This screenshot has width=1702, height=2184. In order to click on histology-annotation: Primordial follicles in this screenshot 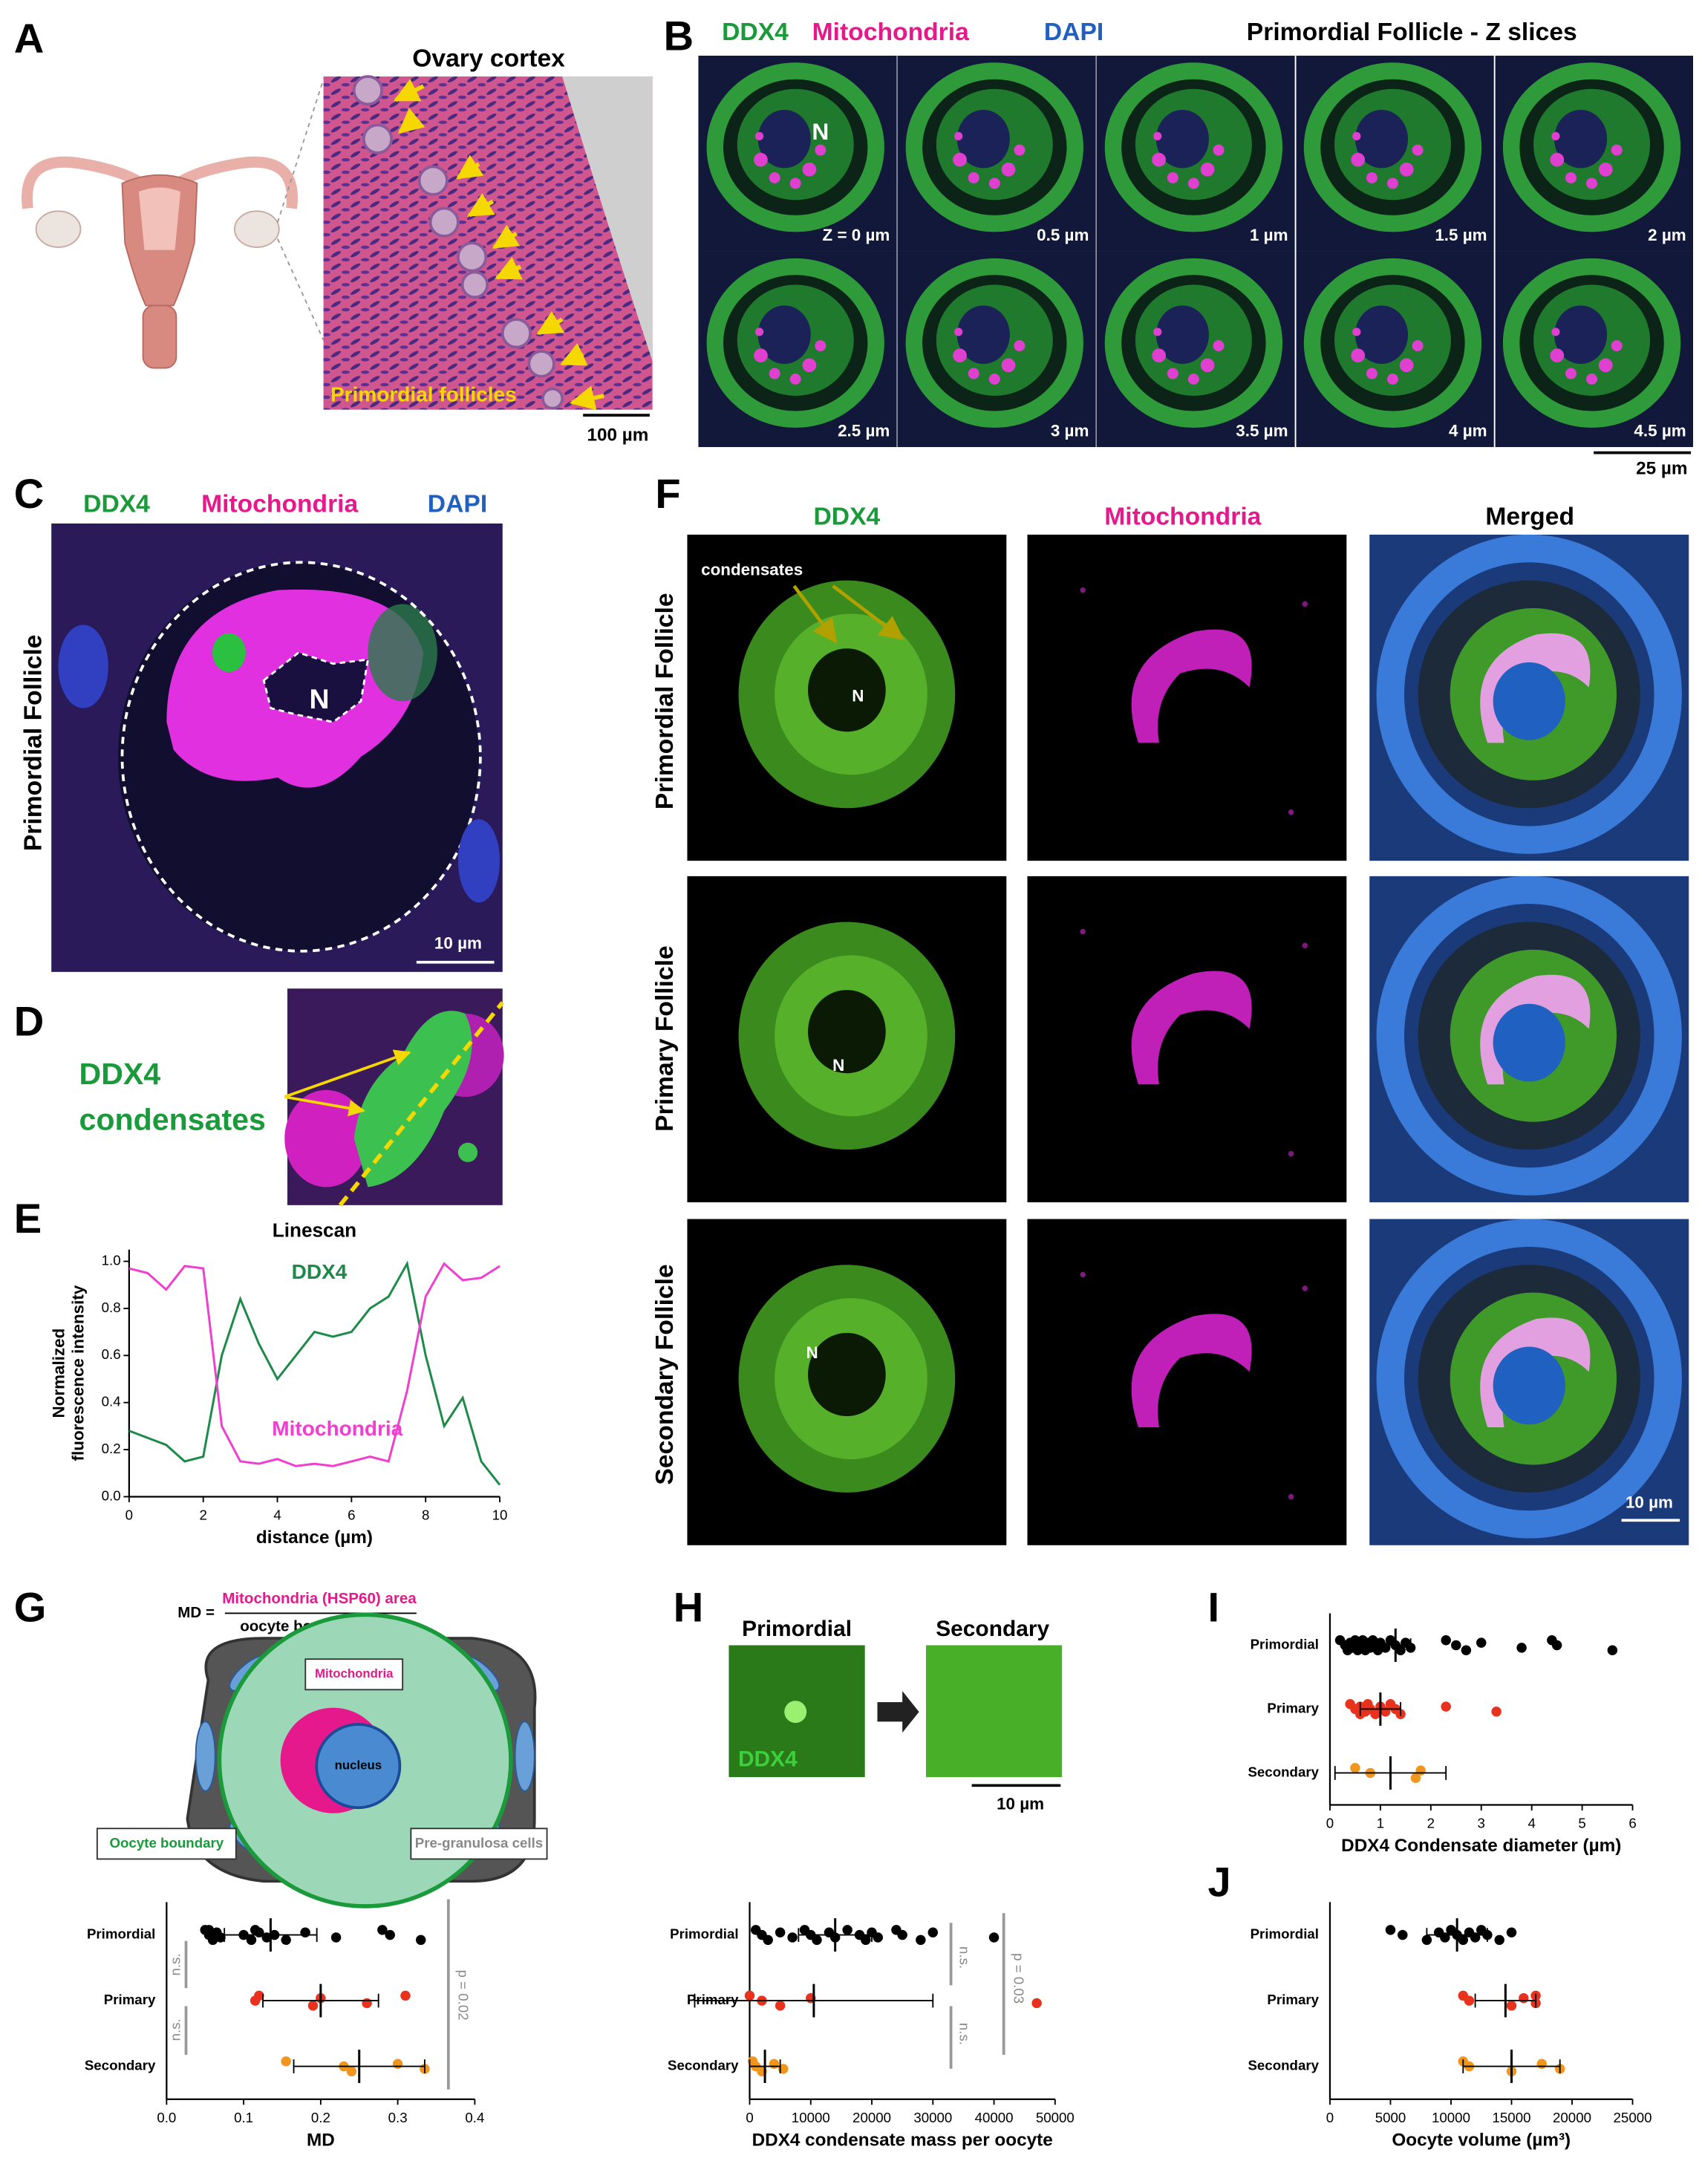, I will do `click(423, 393)`.